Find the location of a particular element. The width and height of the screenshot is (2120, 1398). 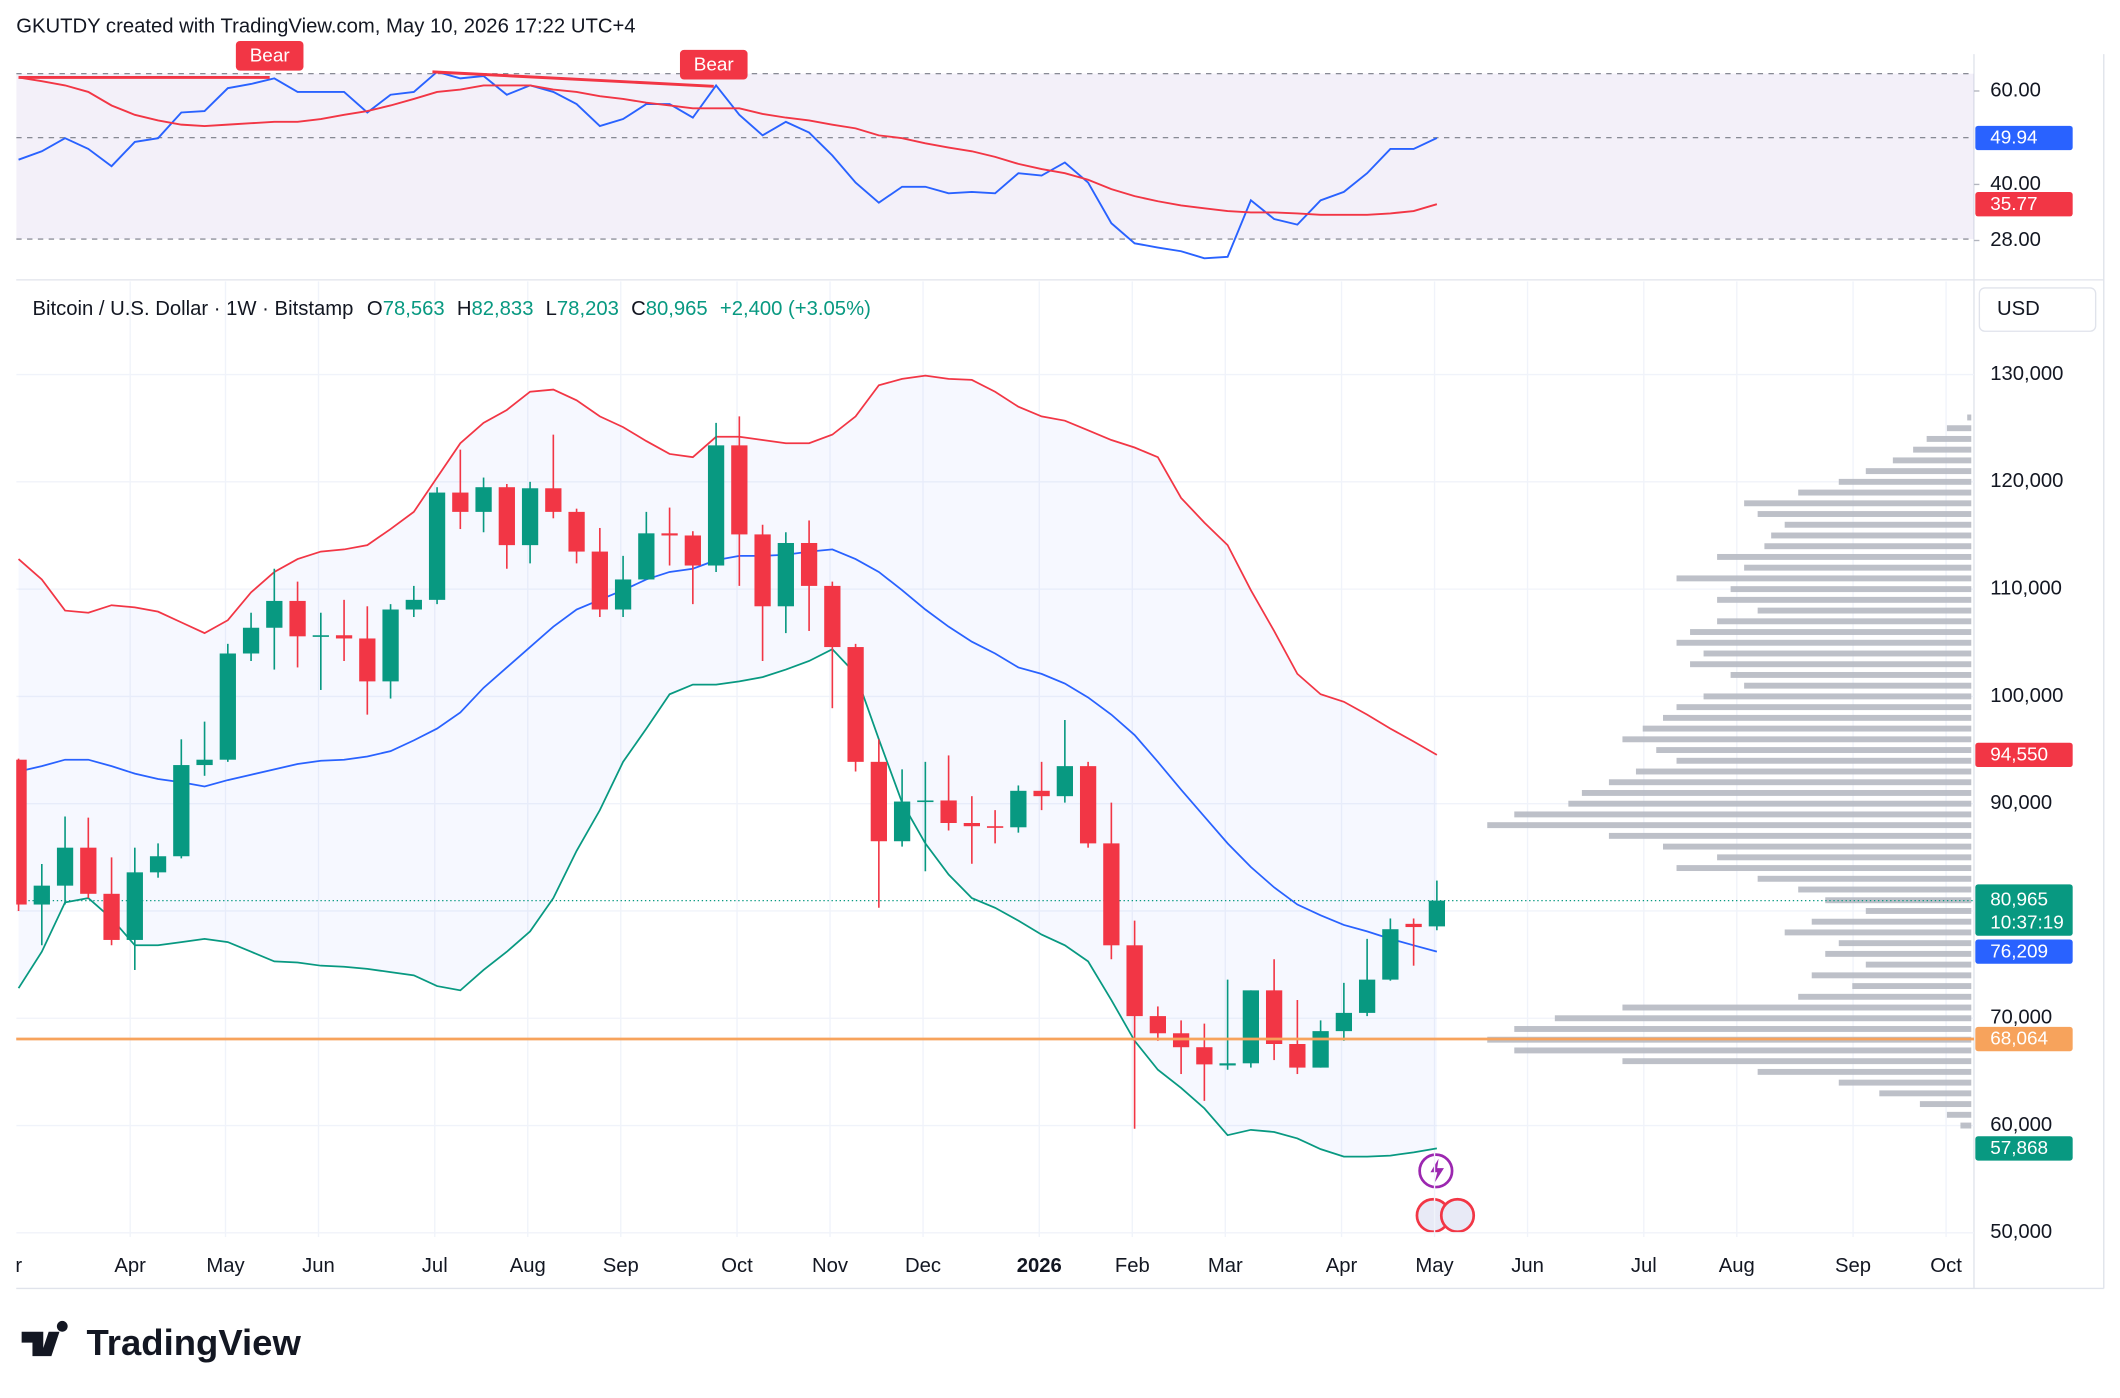

event-icon-glyph is located at coordinates (1437, 1171).